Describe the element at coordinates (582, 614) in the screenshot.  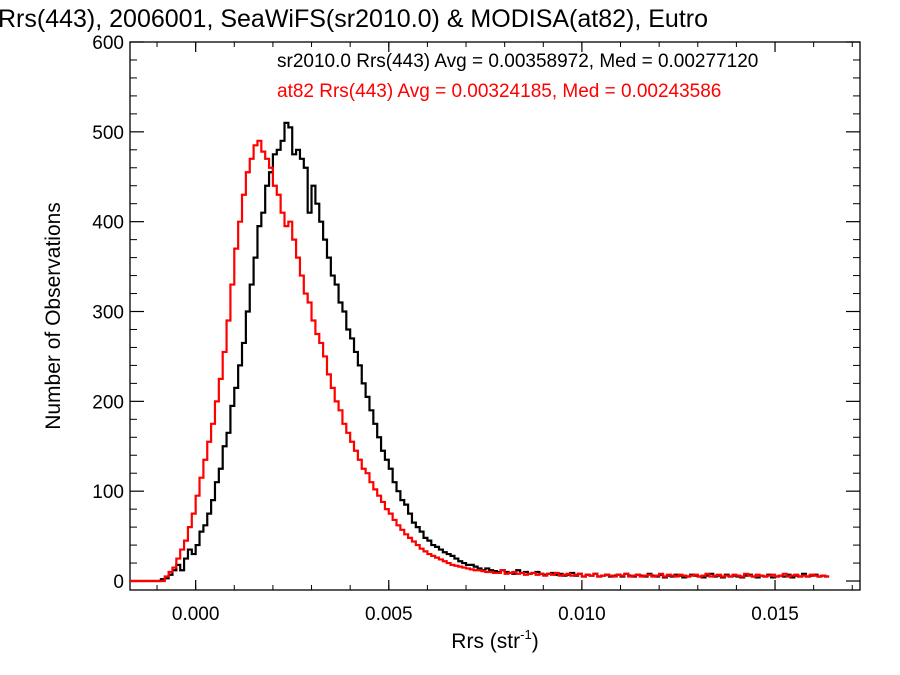
I see `x-tick-label: 0.010` at that location.